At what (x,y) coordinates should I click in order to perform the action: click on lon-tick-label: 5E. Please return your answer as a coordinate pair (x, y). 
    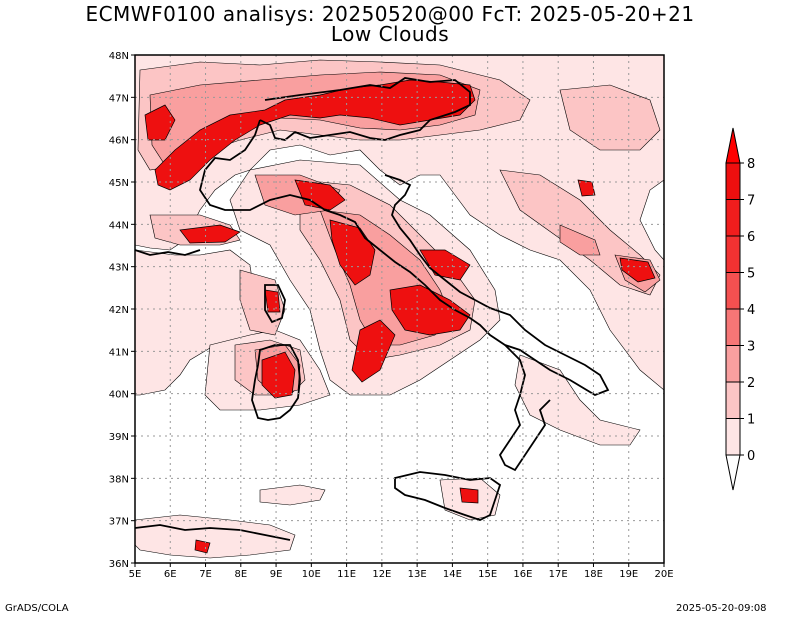
    Looking at the image, I should click on (135, 574).